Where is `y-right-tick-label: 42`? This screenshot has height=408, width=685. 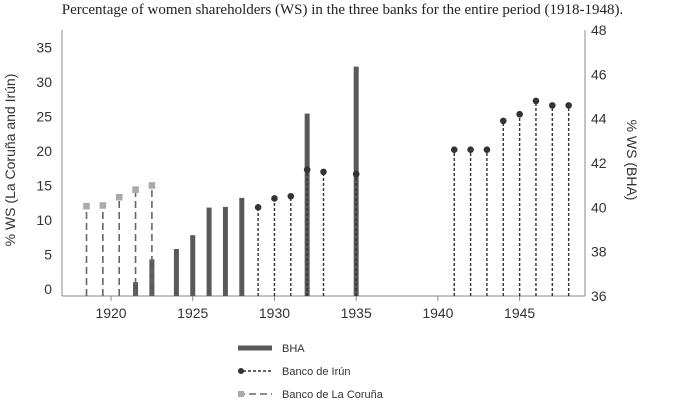
y-right-tick-label: 42 is located at coordinates (599, 163).